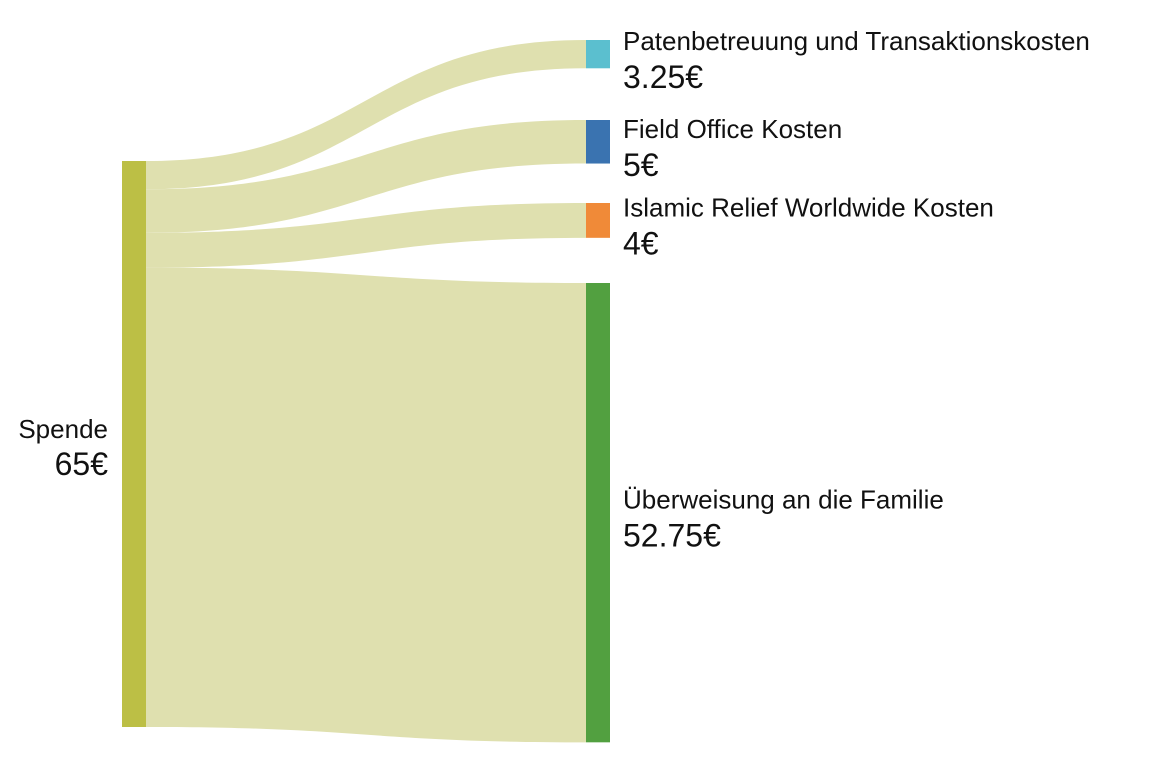 The height and width of the screenshot is (766, 1158). Describe the element at coordinates (598, 142) in the screenshot. I see `node-field-office` at that location.